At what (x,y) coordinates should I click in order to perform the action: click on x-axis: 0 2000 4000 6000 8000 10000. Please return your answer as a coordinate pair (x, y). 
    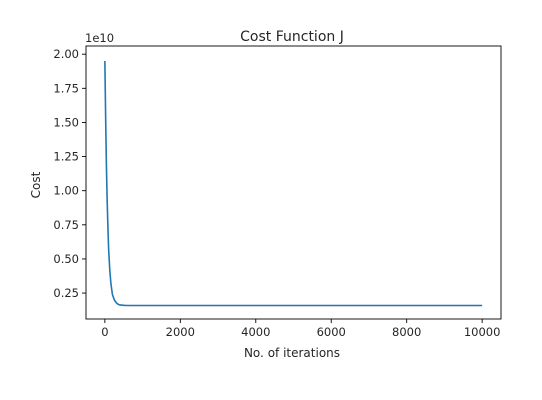
    Looking at the image, I should click on (300, 329).